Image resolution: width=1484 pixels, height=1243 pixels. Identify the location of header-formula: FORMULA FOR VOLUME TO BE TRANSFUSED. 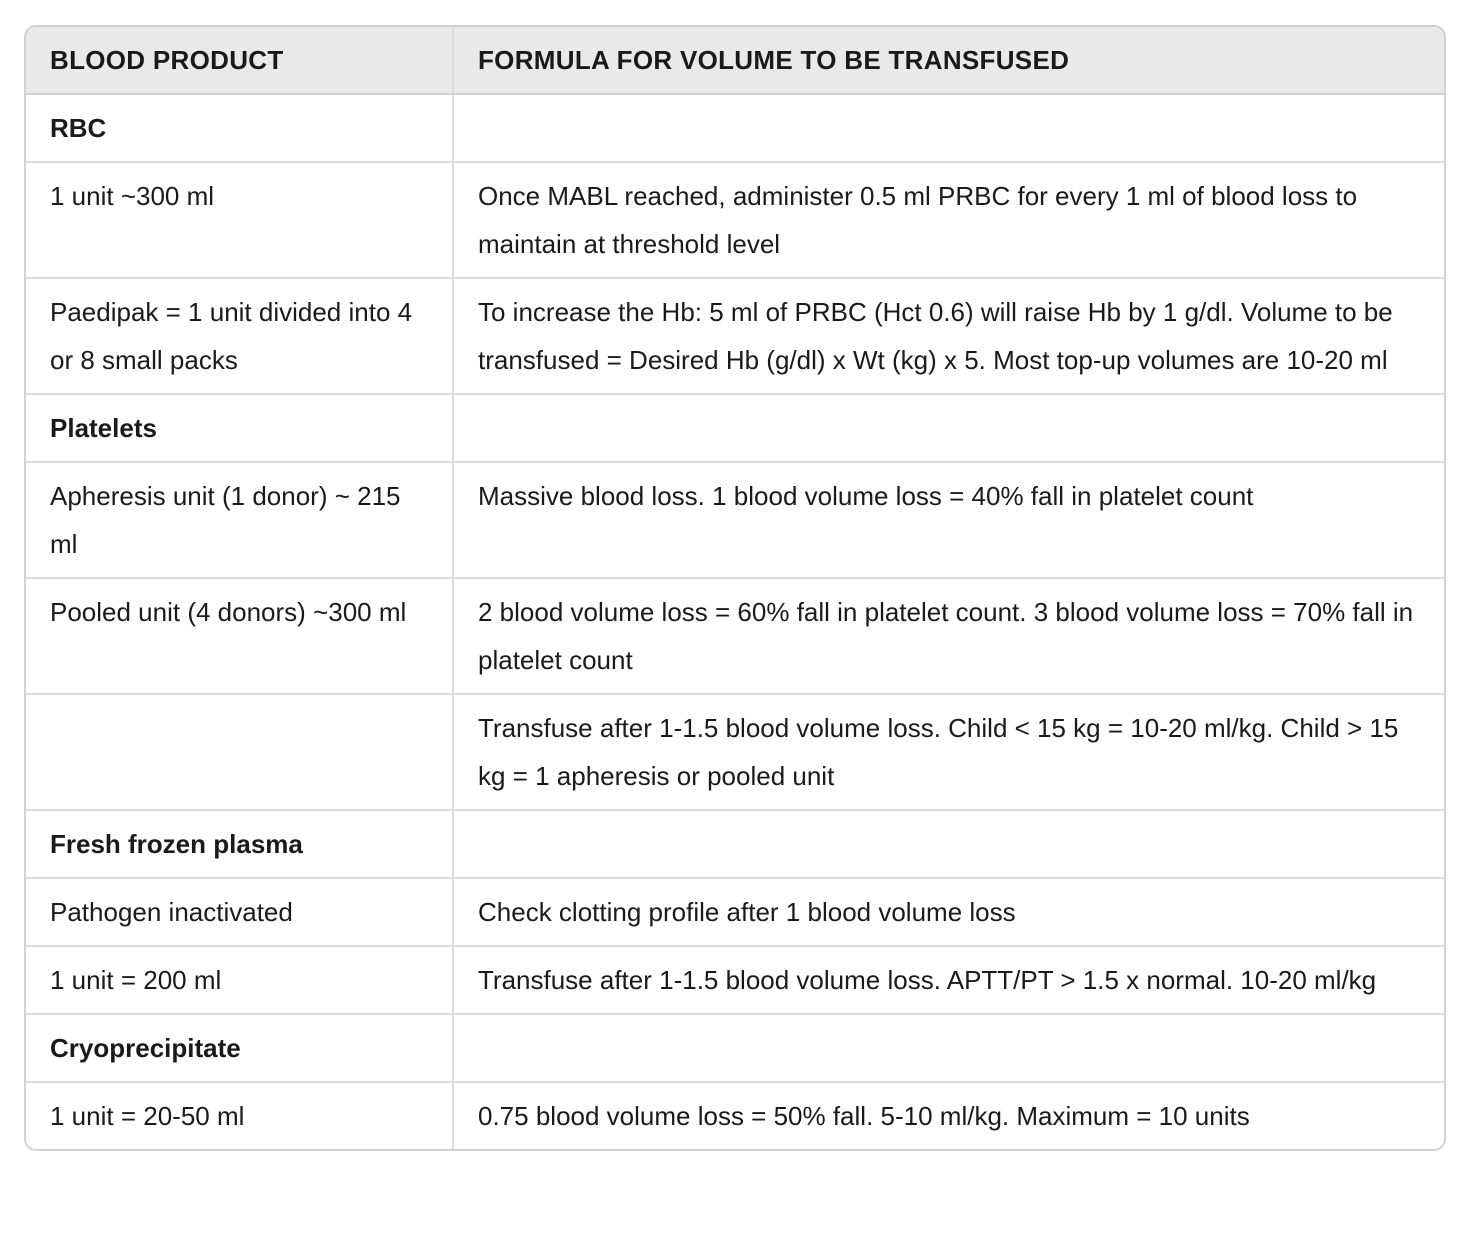
(948, 61).